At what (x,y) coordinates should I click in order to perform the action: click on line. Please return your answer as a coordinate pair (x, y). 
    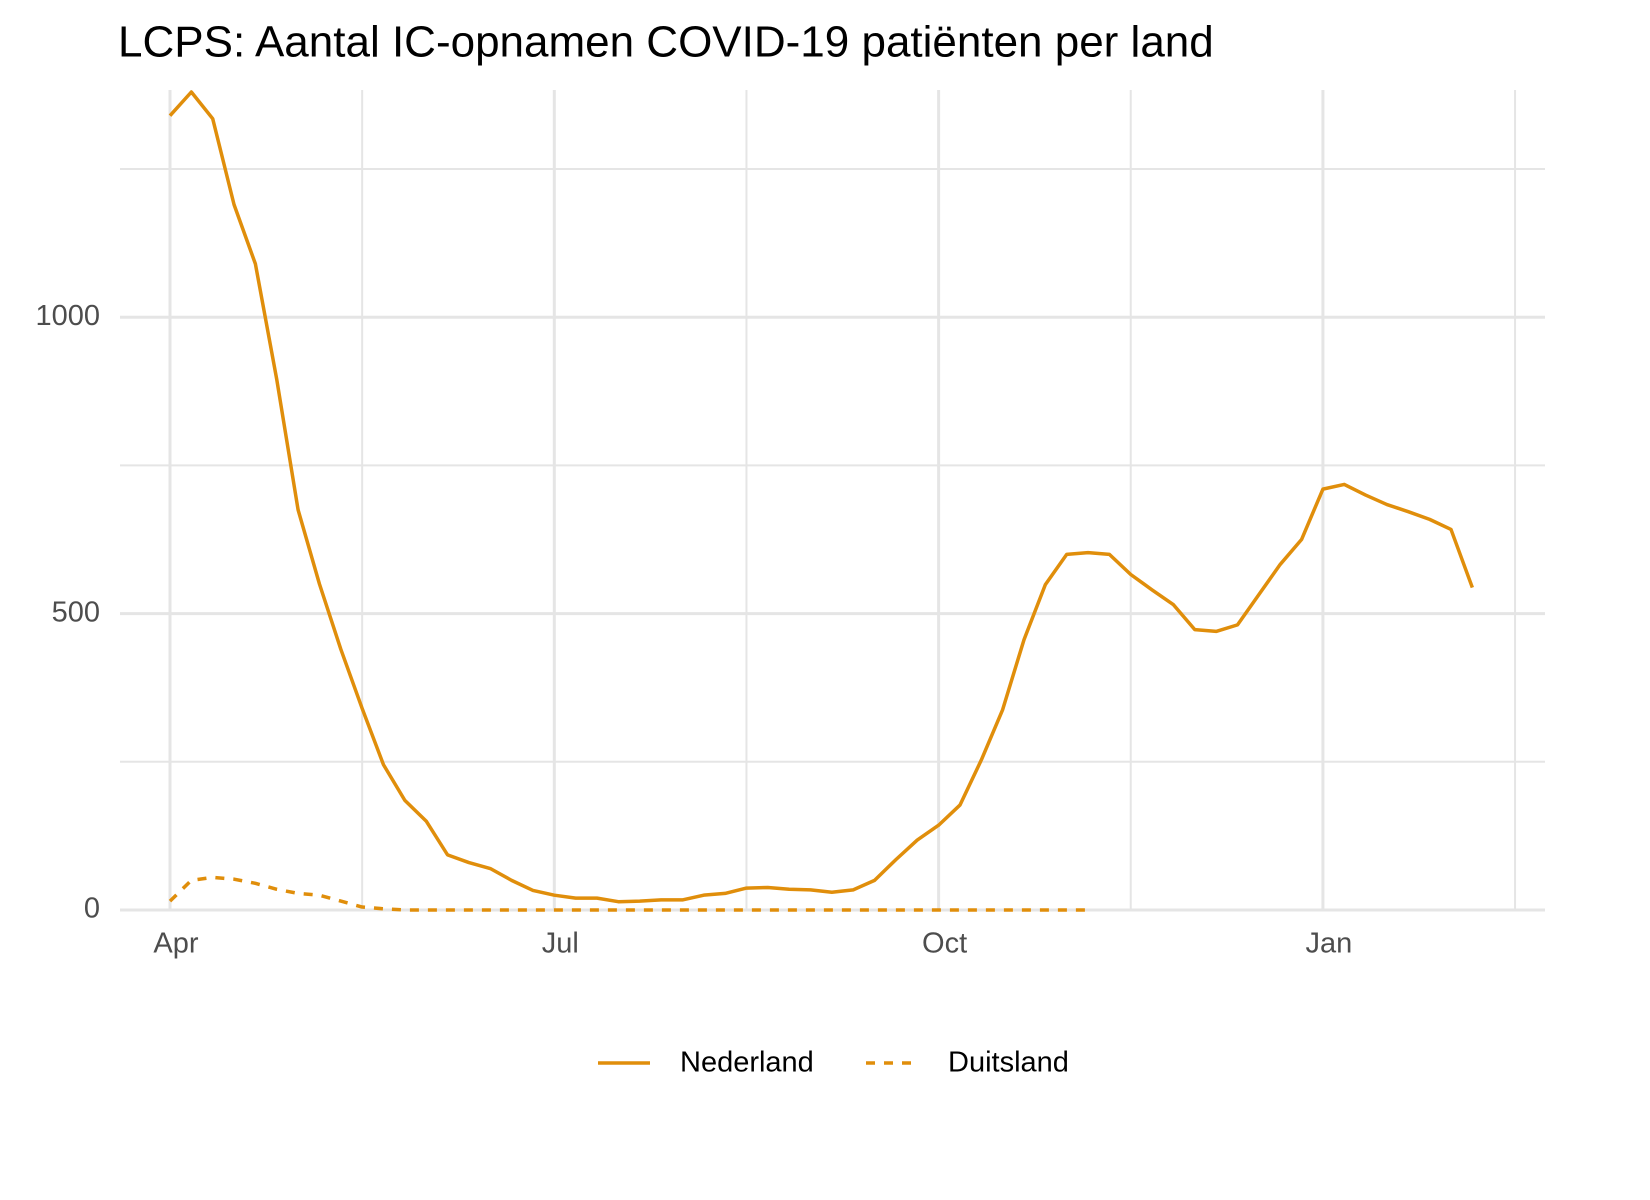
    Looking at the image, I should click on (628, 893).